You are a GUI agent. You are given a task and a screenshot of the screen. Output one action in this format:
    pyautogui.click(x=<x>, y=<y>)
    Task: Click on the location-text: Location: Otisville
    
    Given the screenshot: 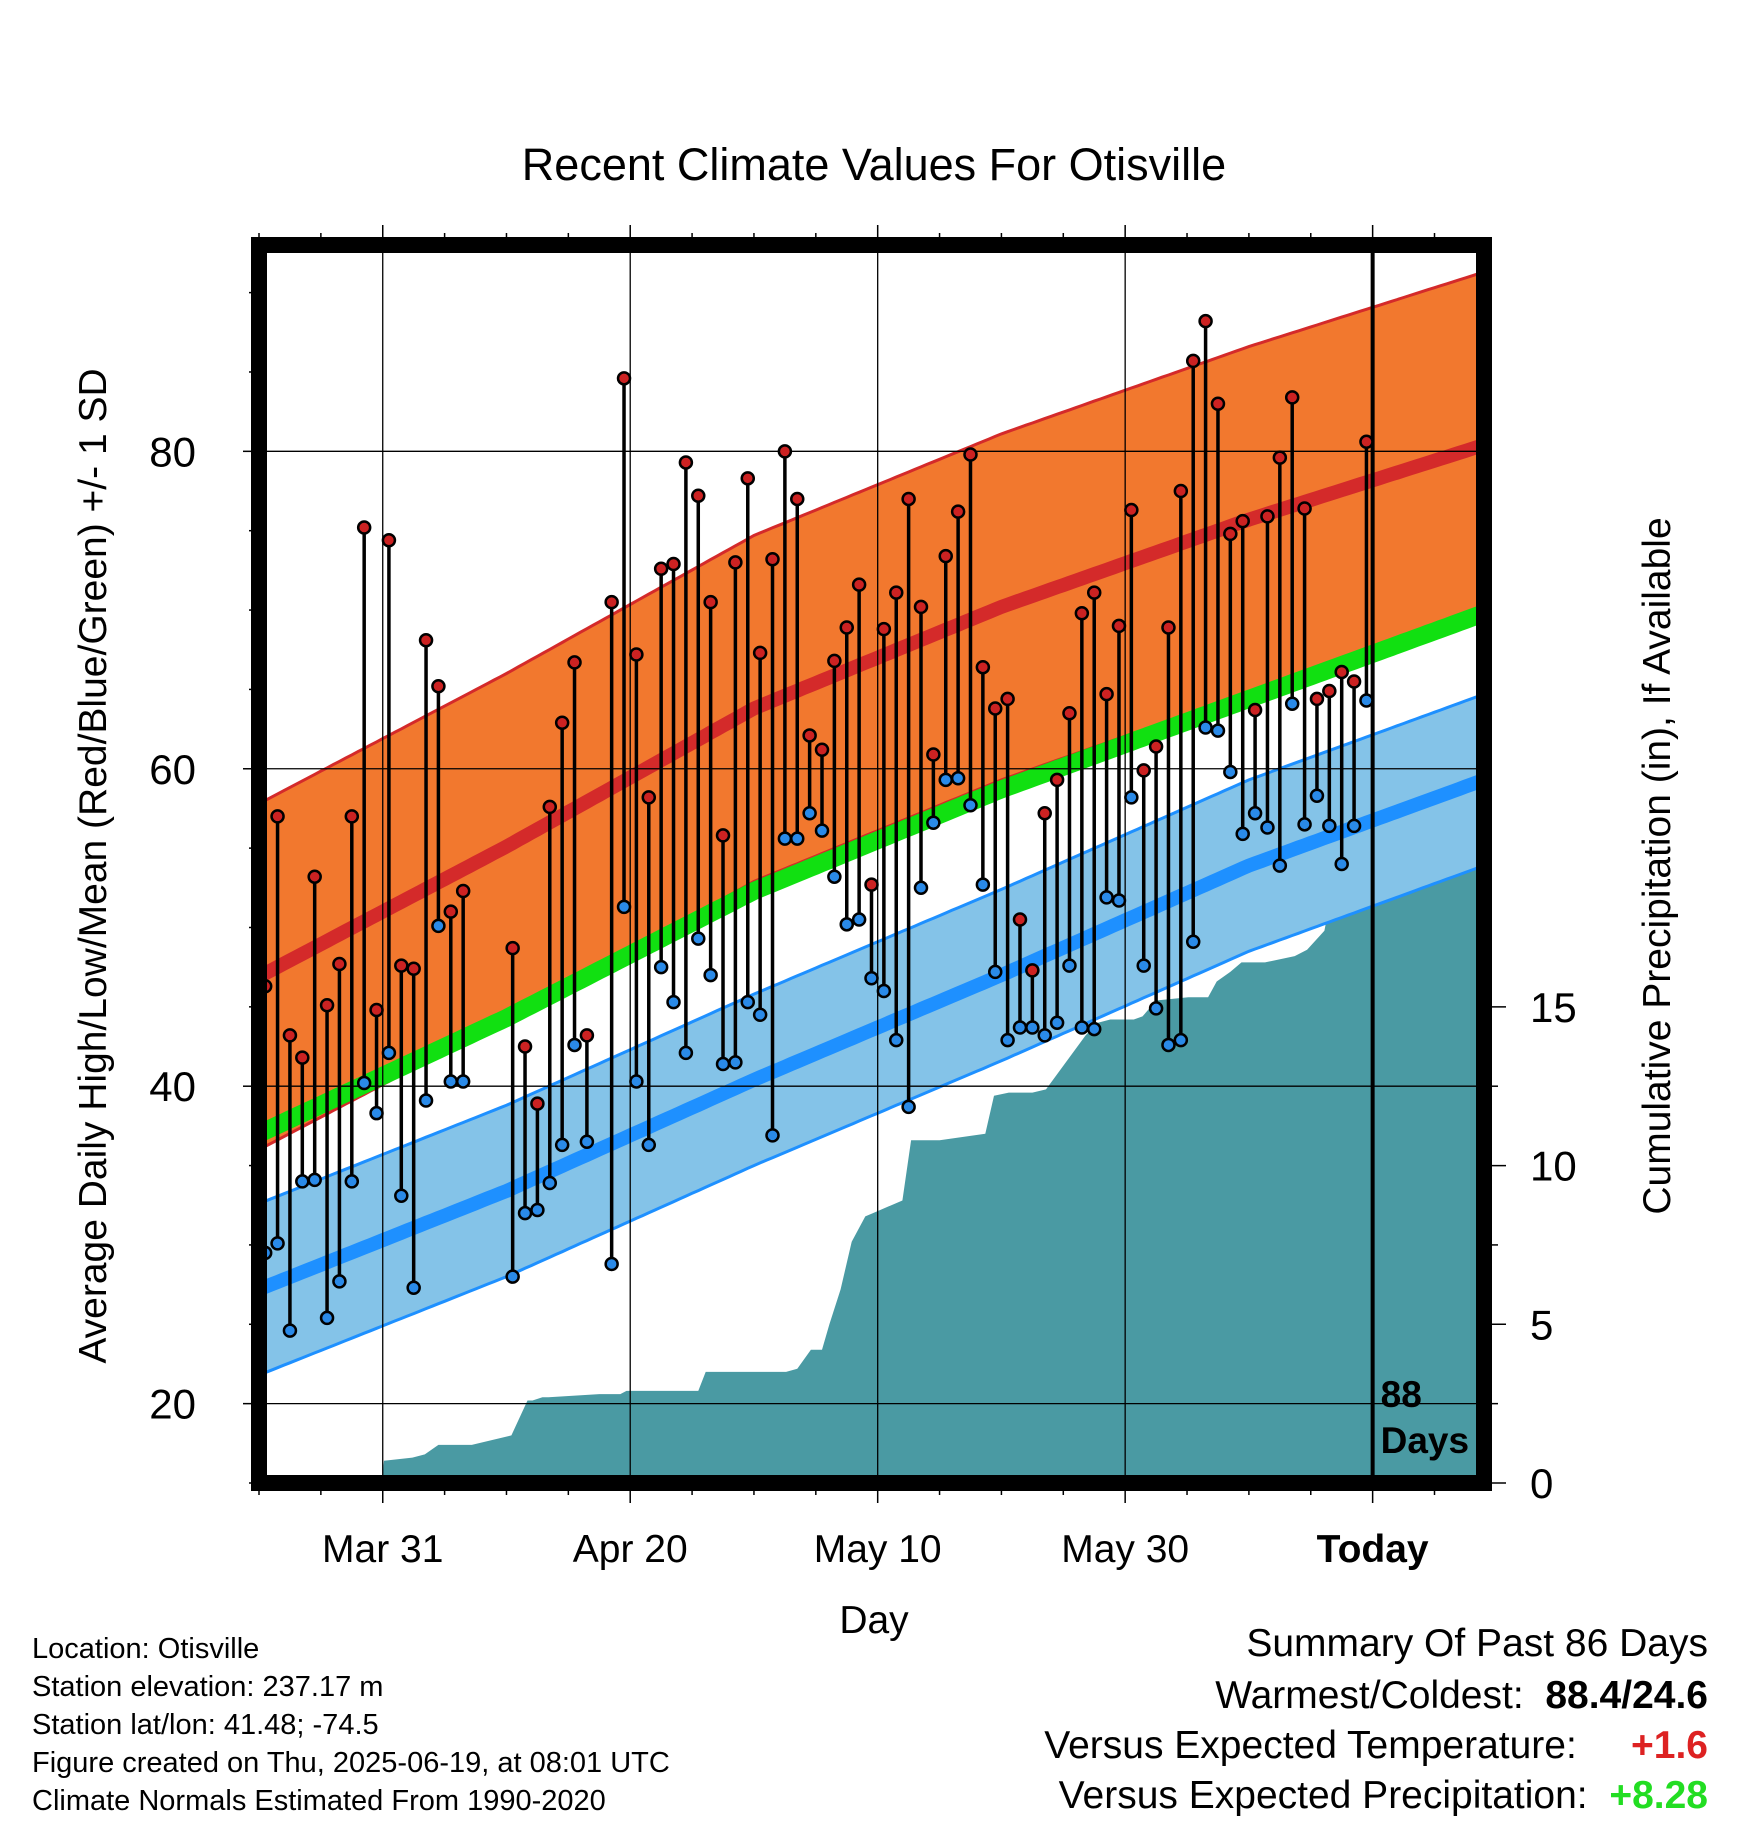 What is the action you would take?
    pyautogui.click(x=146, y=1649)
    